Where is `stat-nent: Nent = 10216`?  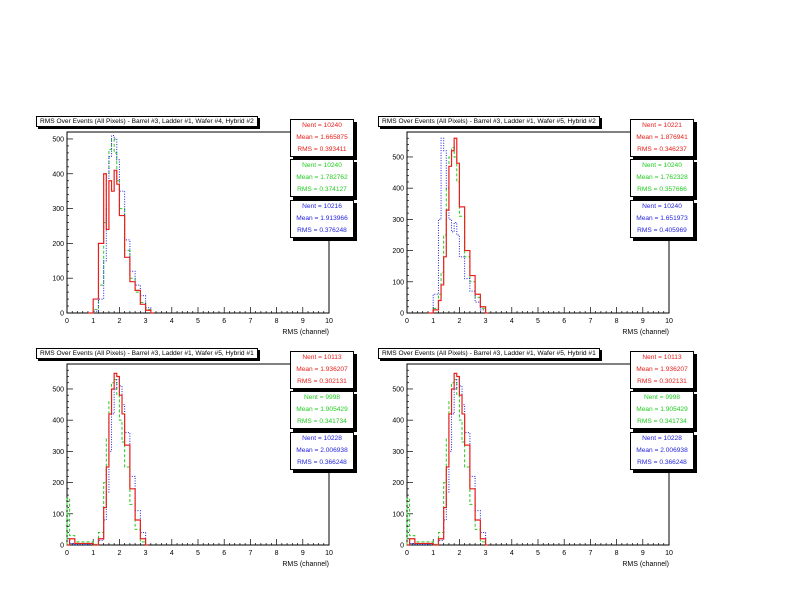 stat-nent: Nent = 10216 is located at coordinates (322, 206).